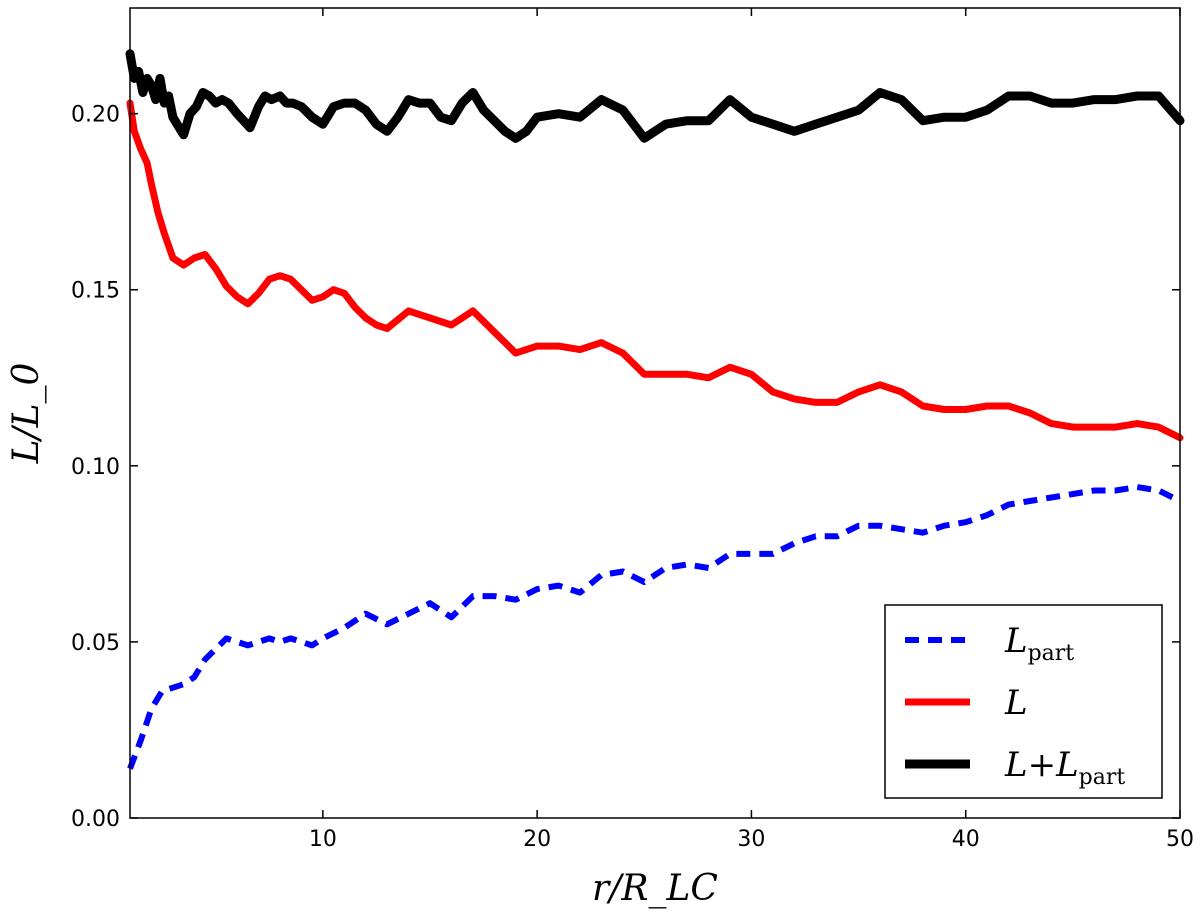  Describe the element at coordinates (95, 643) in the screenshot. I see `y-tick-label: 0.05` at that location.